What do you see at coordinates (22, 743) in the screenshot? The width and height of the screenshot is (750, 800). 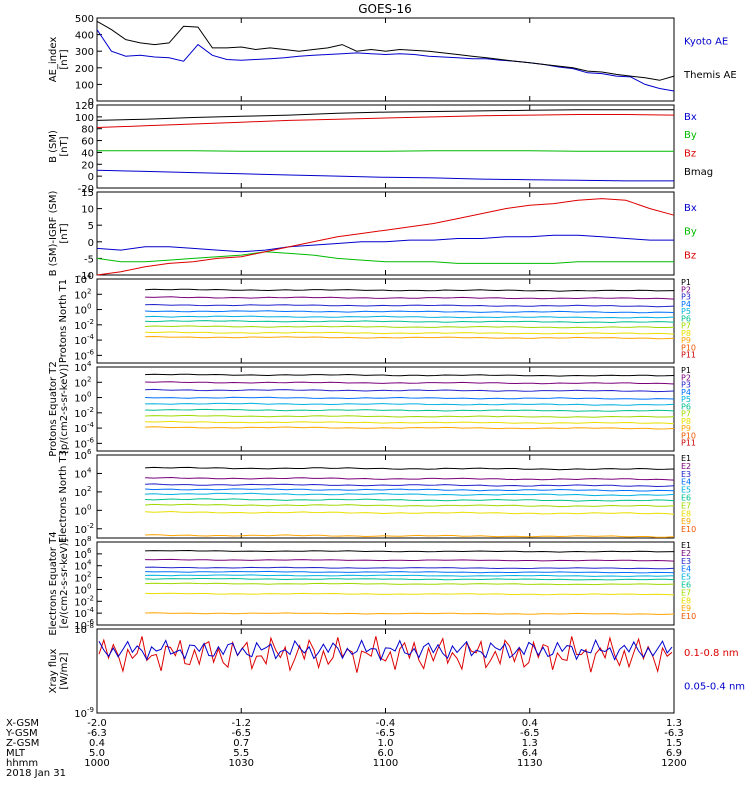 I see `ephemeris-label: Z-GSM` at bounding box center [22, 743].